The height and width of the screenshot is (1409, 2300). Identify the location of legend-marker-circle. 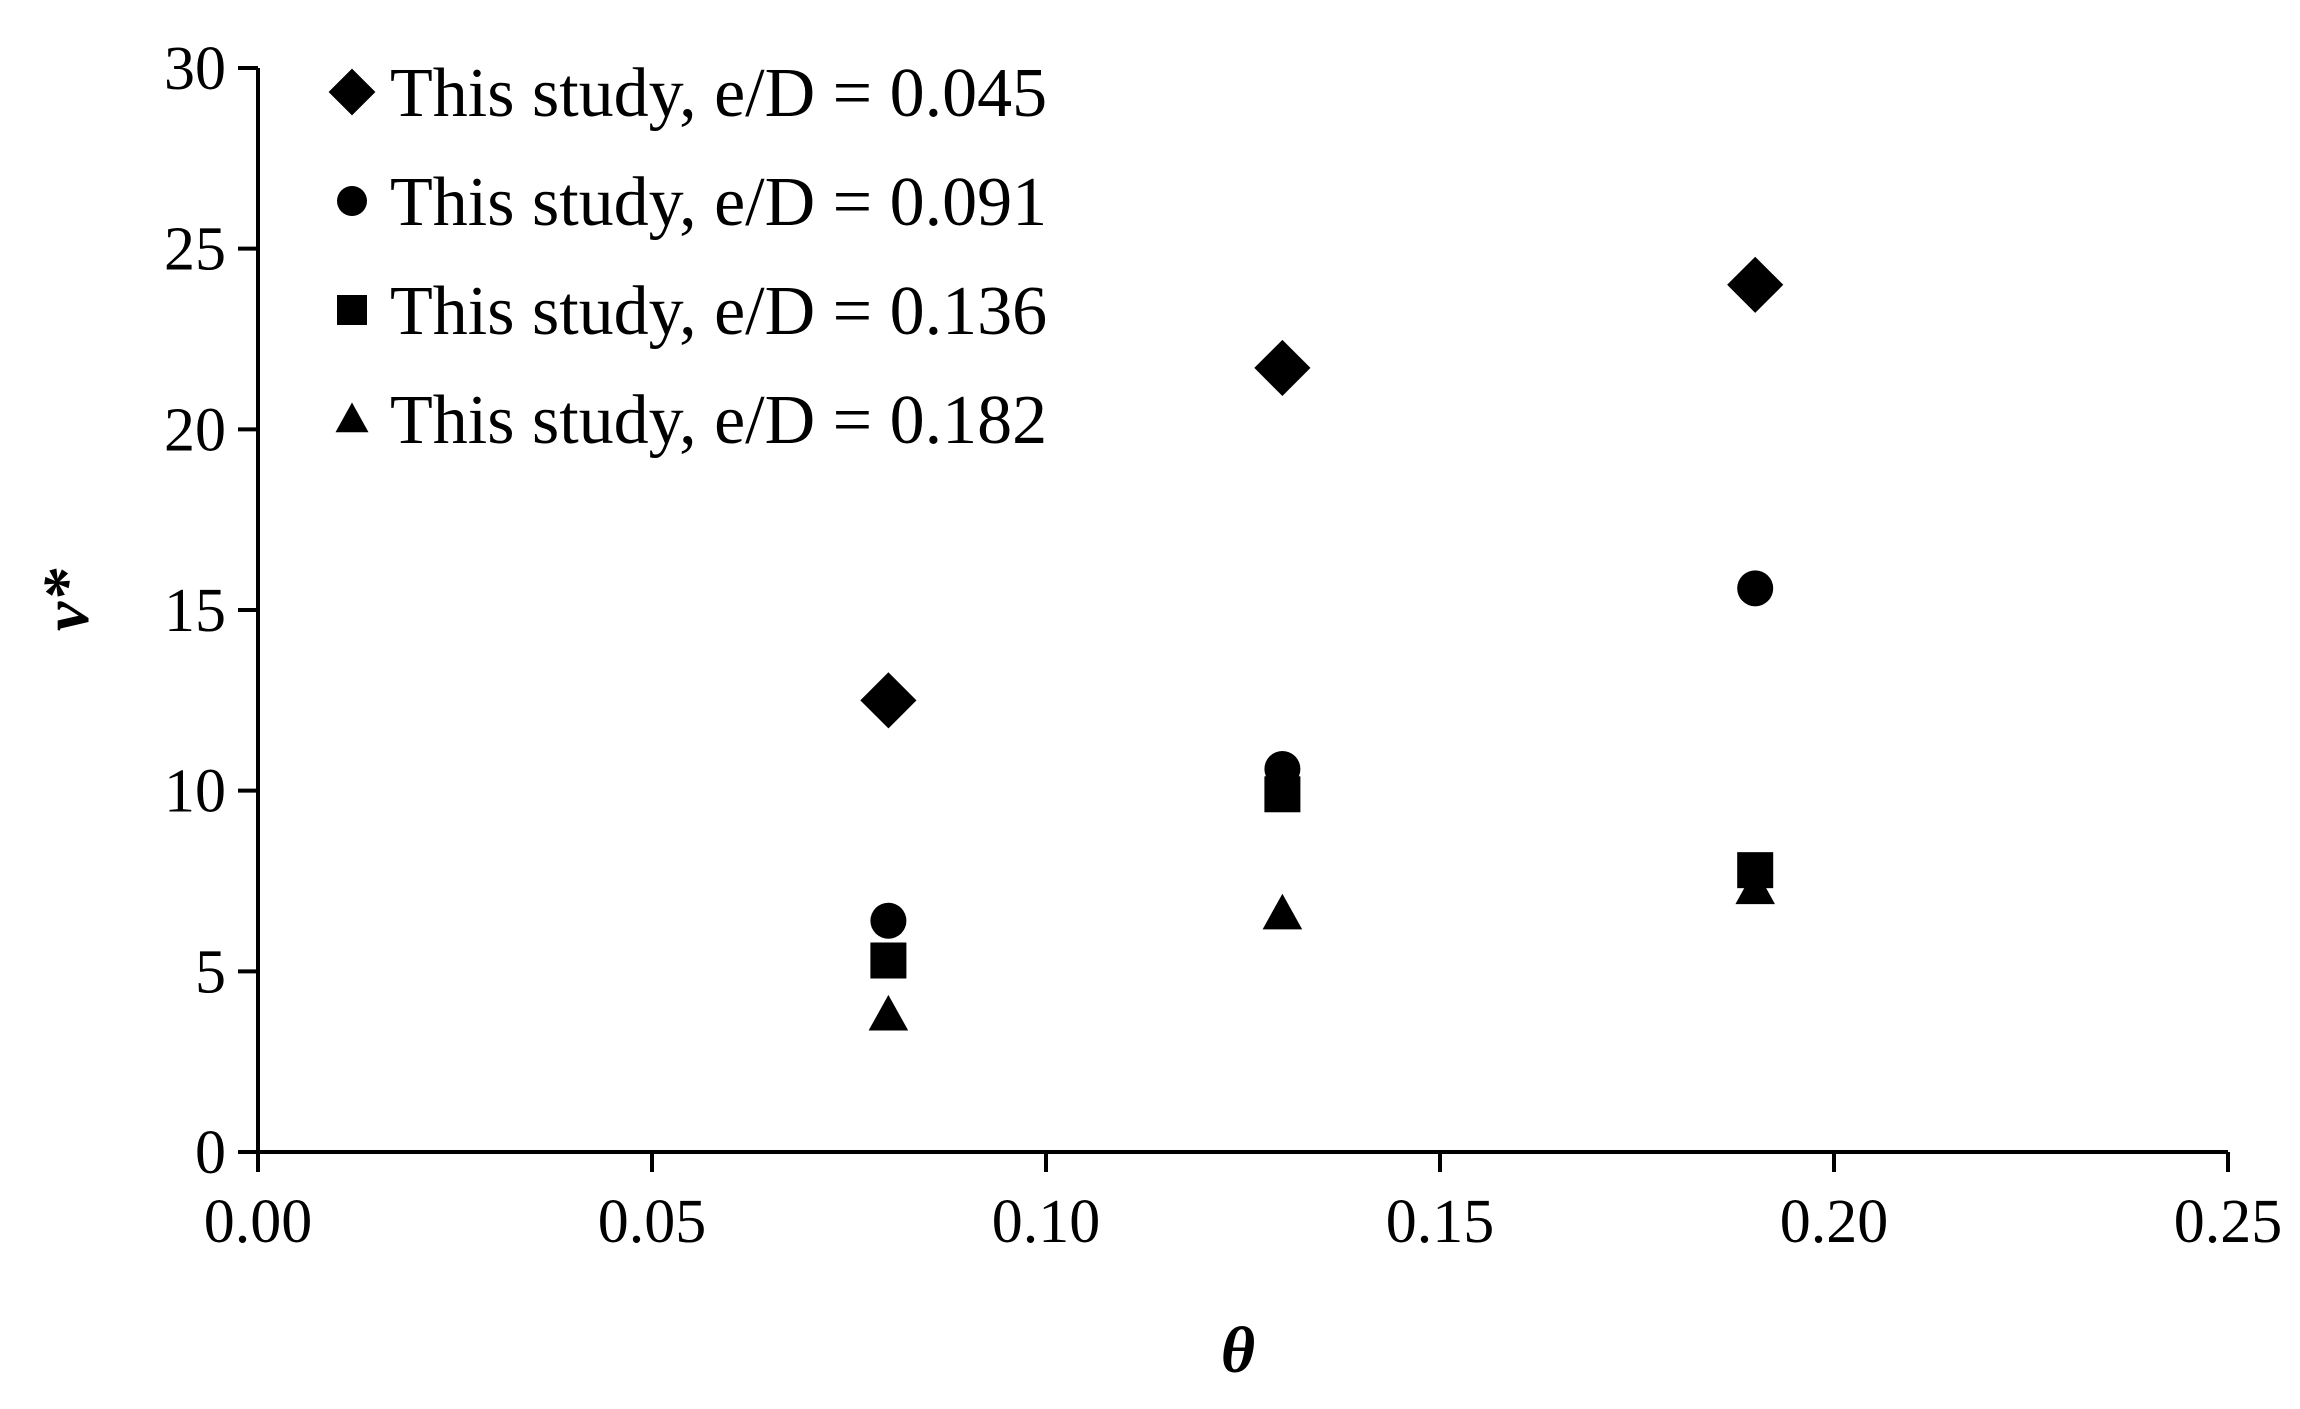
(352, 201).